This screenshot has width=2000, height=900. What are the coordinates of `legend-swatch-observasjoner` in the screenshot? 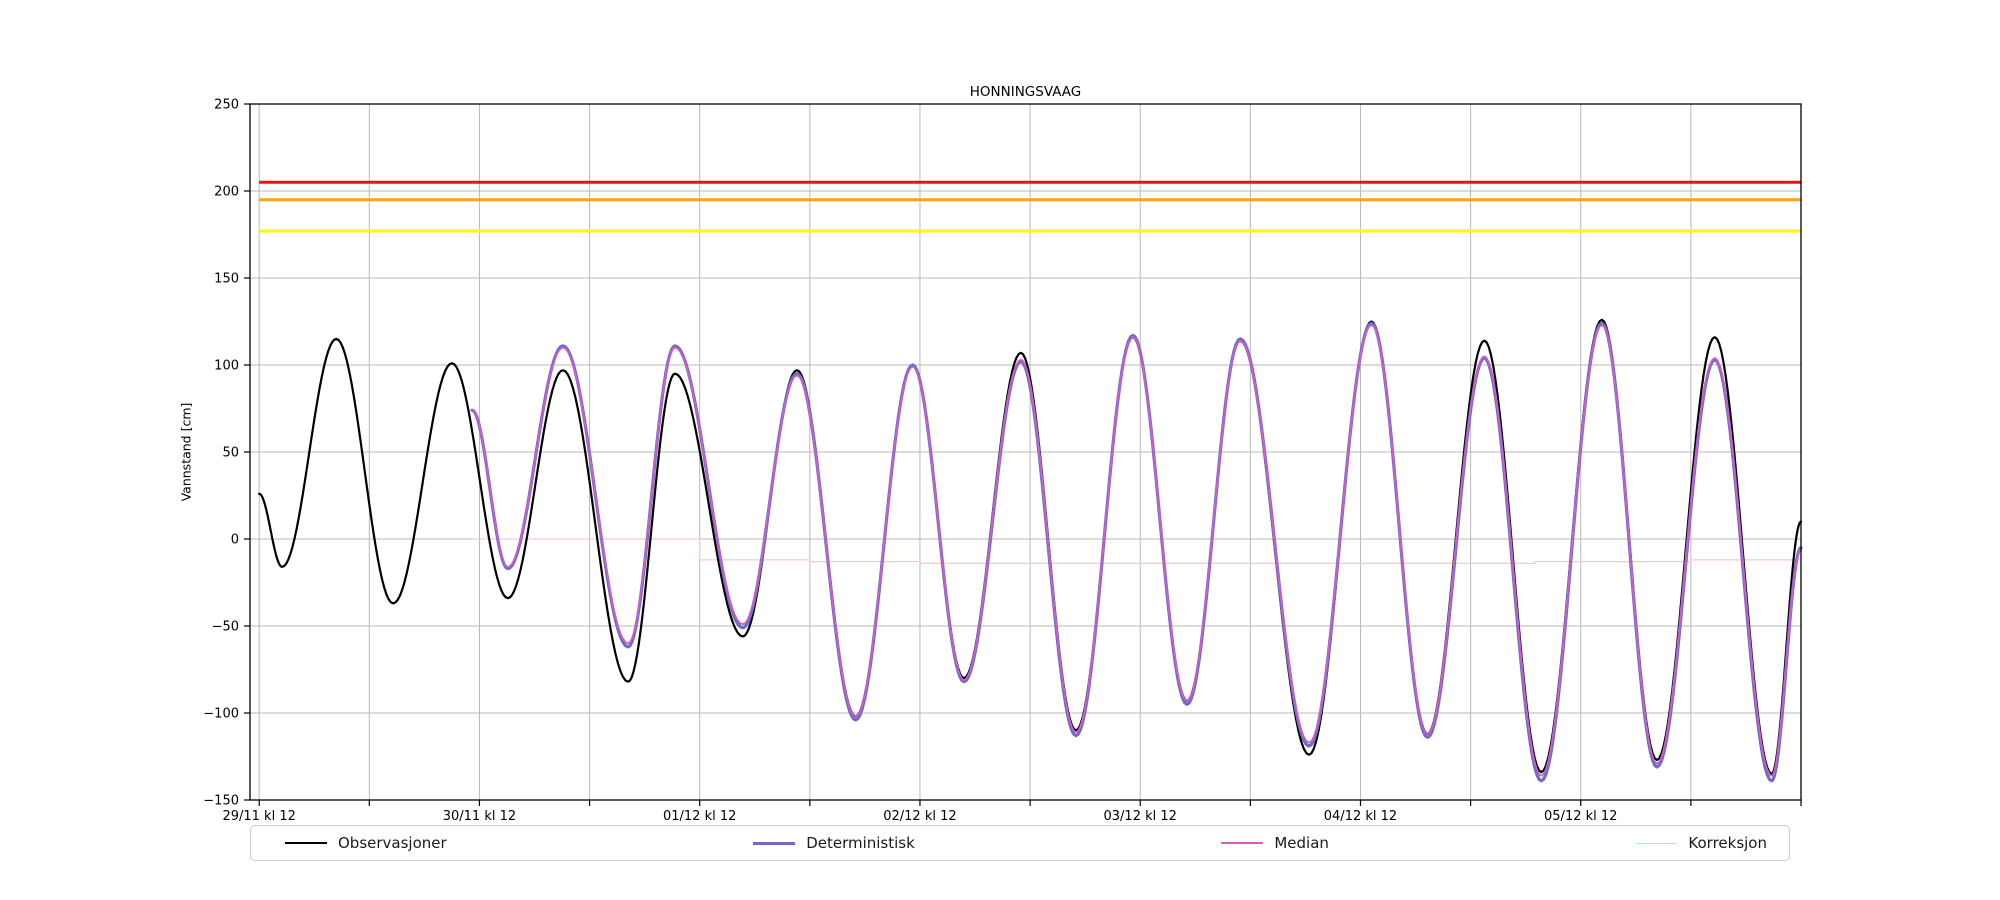 It's located at (306, 843).